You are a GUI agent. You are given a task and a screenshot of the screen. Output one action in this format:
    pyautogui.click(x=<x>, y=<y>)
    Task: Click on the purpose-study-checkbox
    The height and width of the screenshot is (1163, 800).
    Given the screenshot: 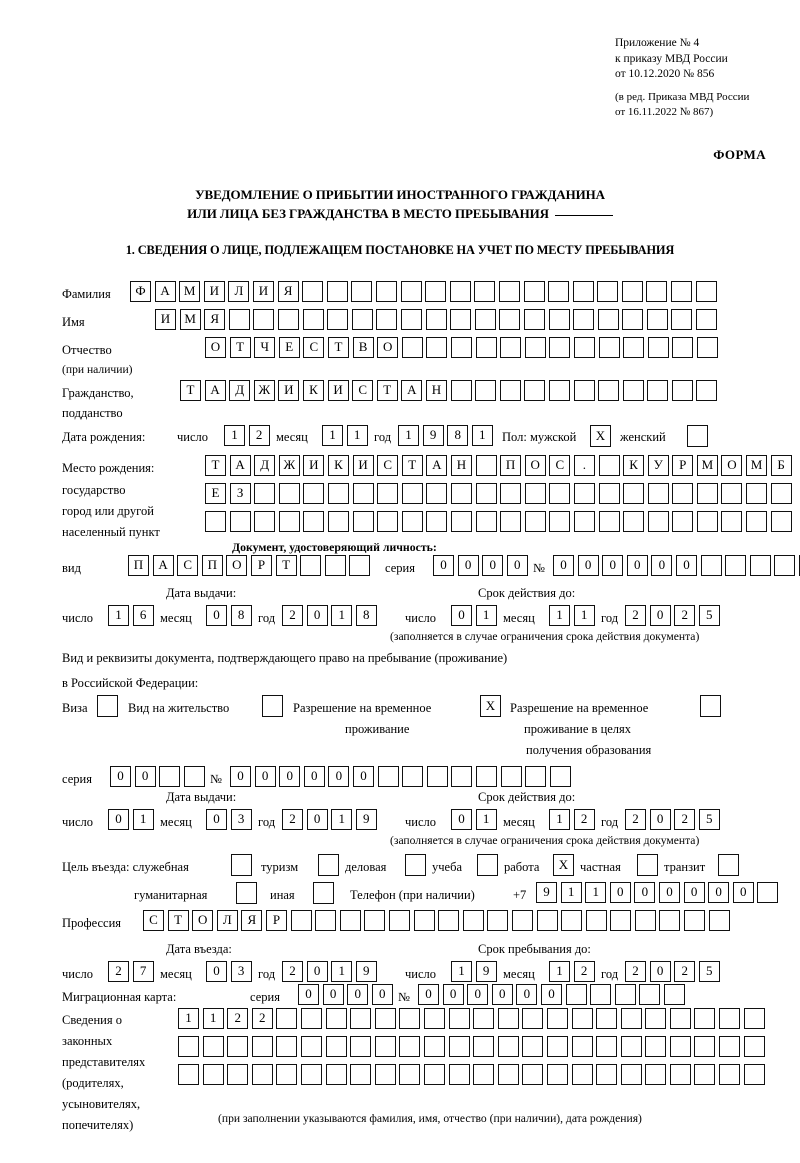 What is the action you would take?
    pyautogui.click(x=487, y=865)
    